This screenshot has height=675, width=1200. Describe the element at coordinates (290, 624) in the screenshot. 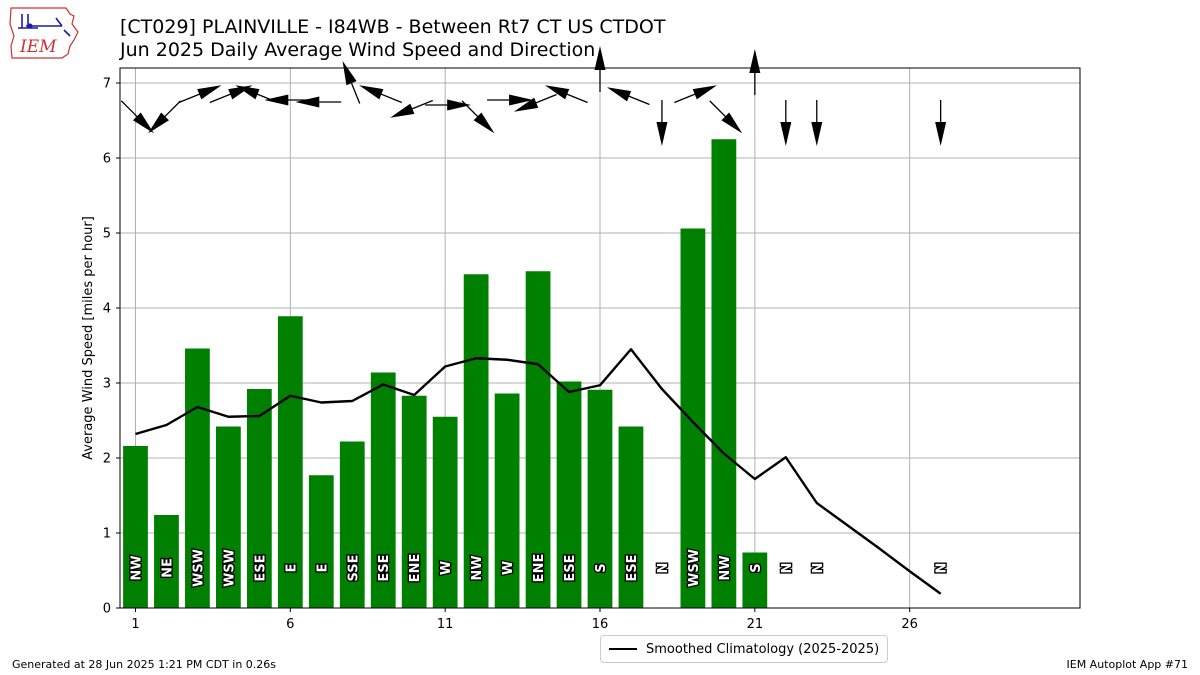

I see `x-tick-label: 6` at that location.